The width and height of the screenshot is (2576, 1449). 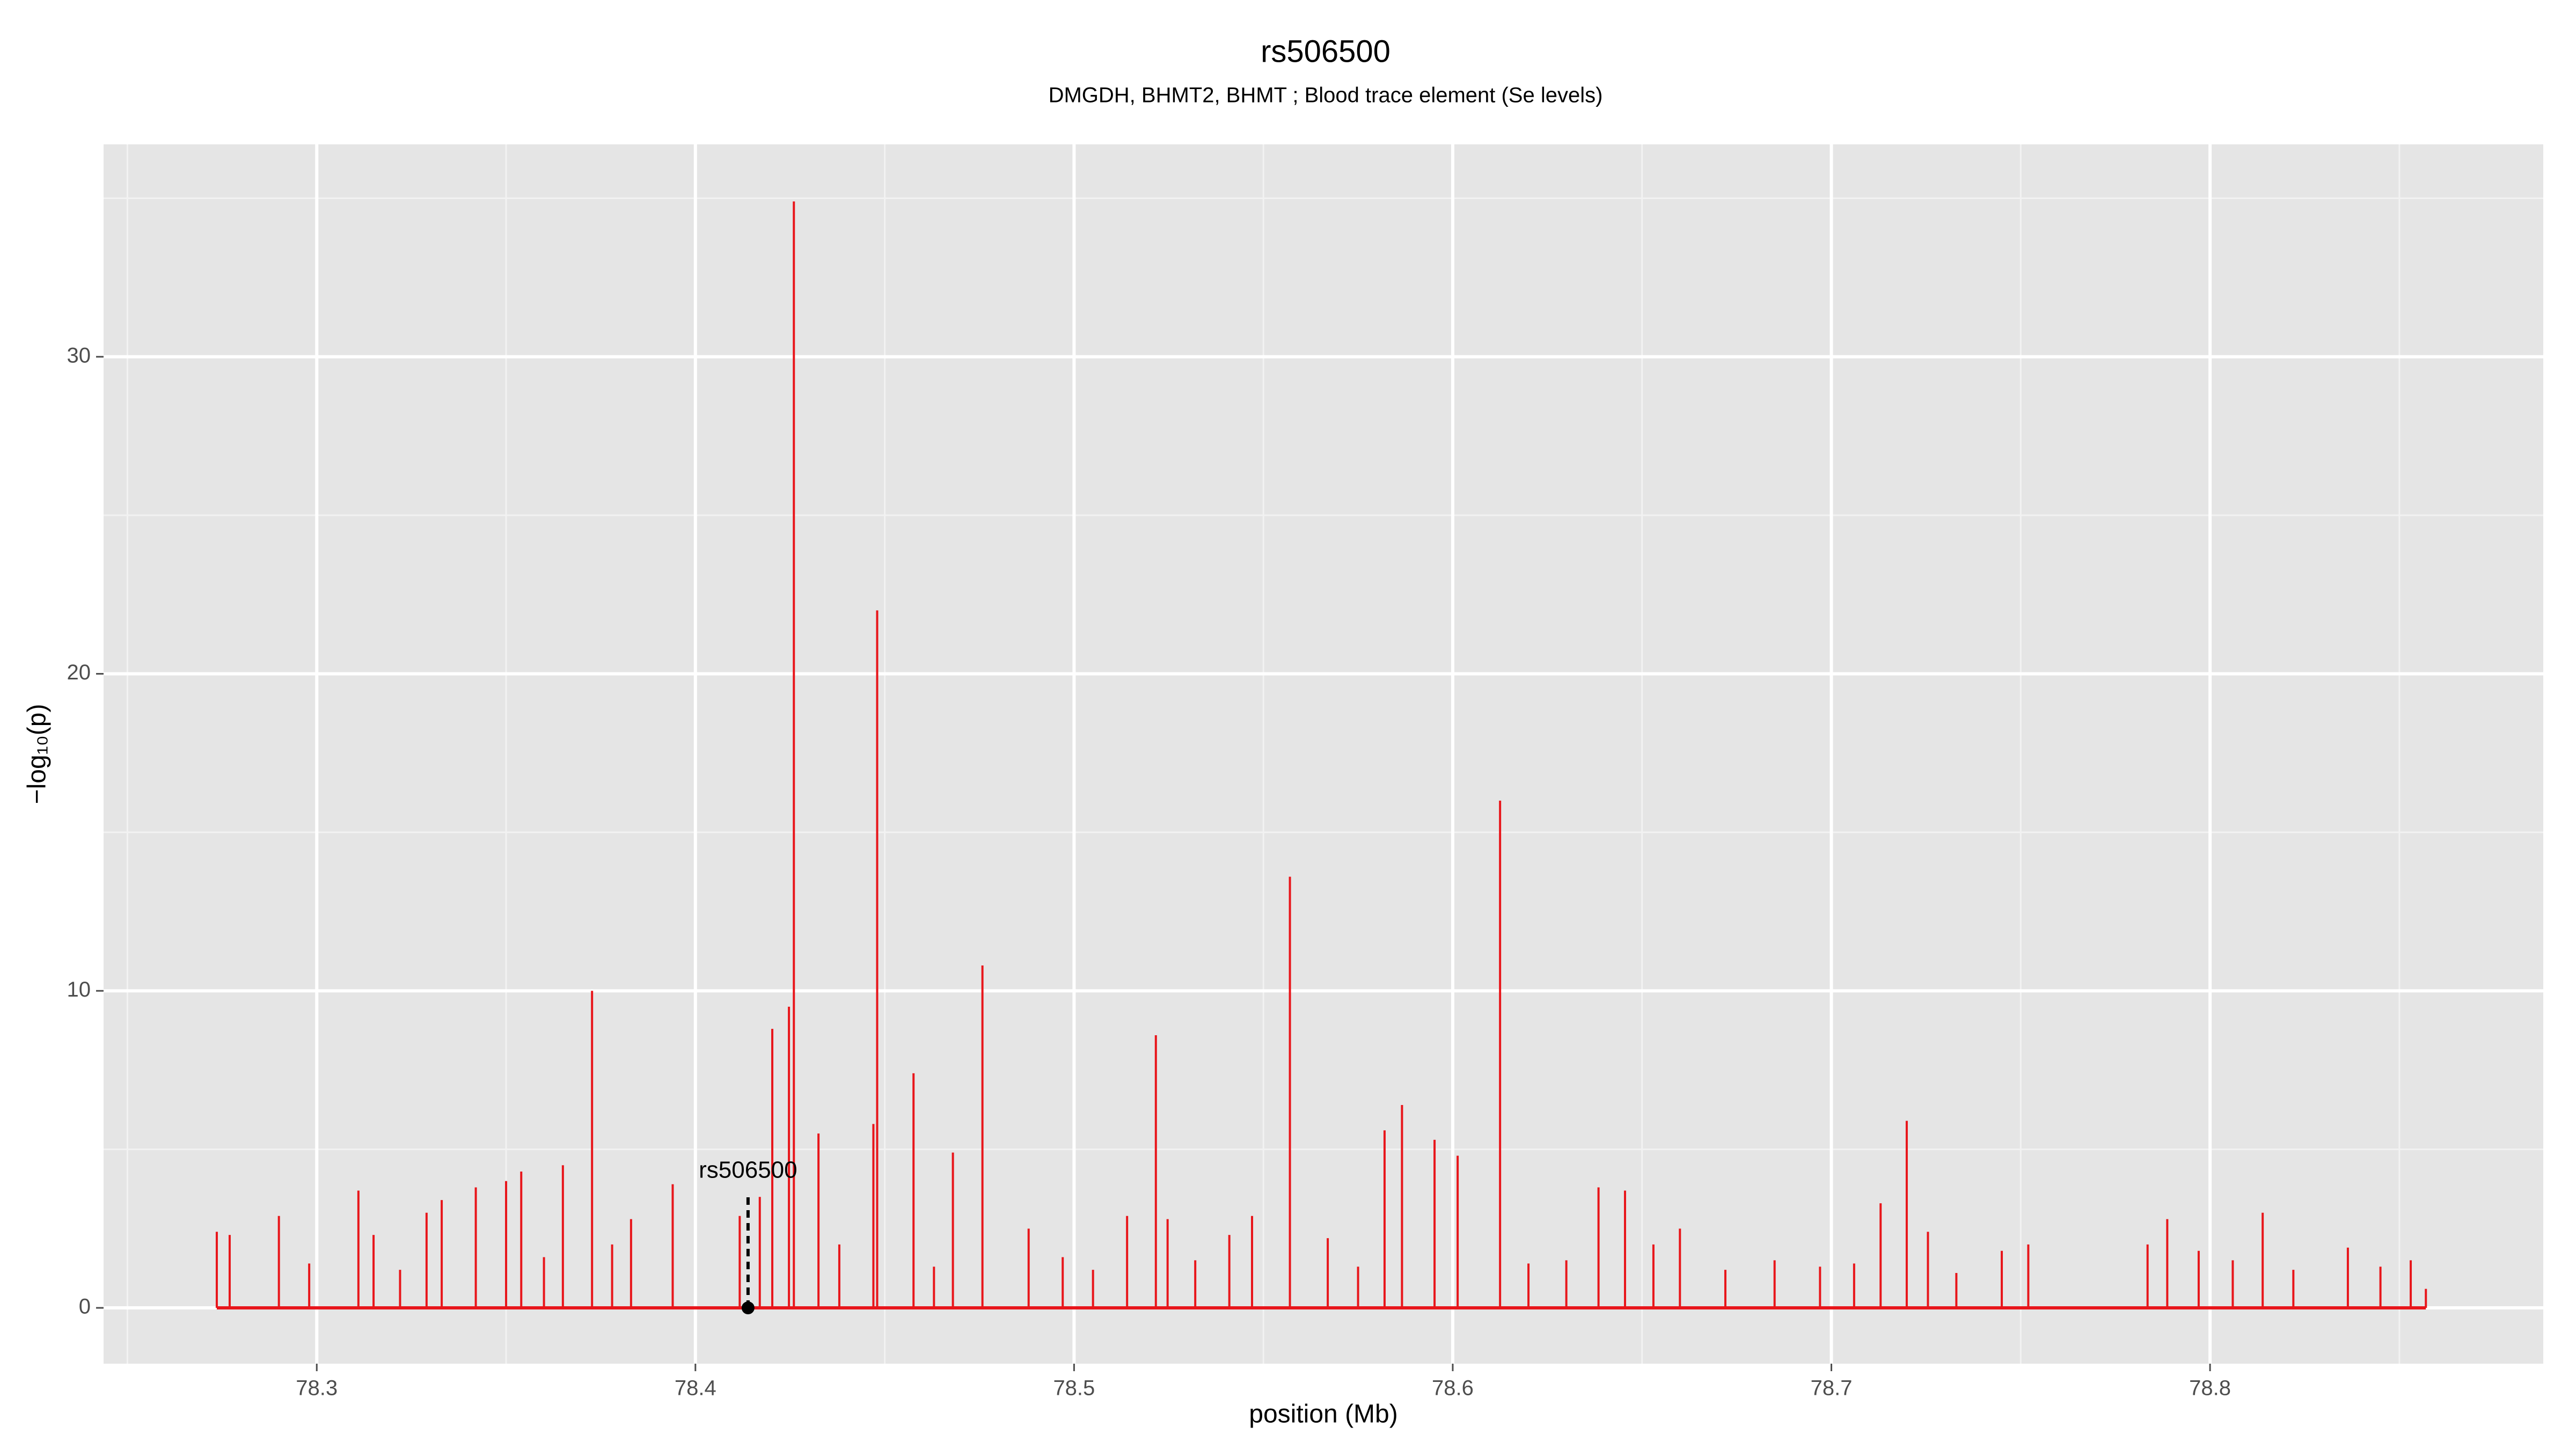 I want to click on y-axis-label: −log₁₀(p), so click(x=37, y=754).